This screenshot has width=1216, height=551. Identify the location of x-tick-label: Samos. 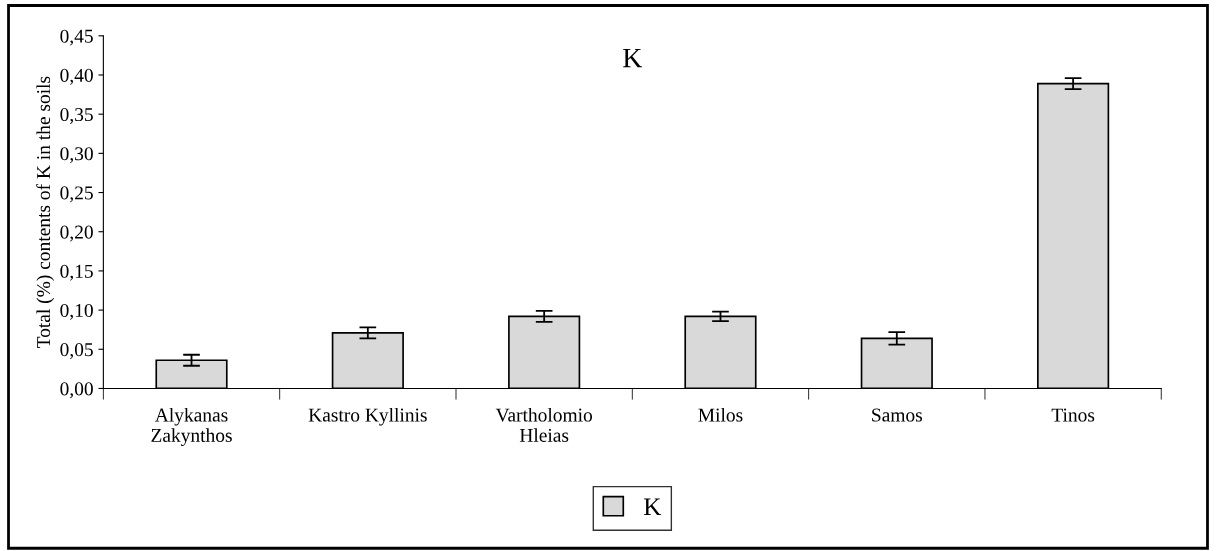
(897, 415).